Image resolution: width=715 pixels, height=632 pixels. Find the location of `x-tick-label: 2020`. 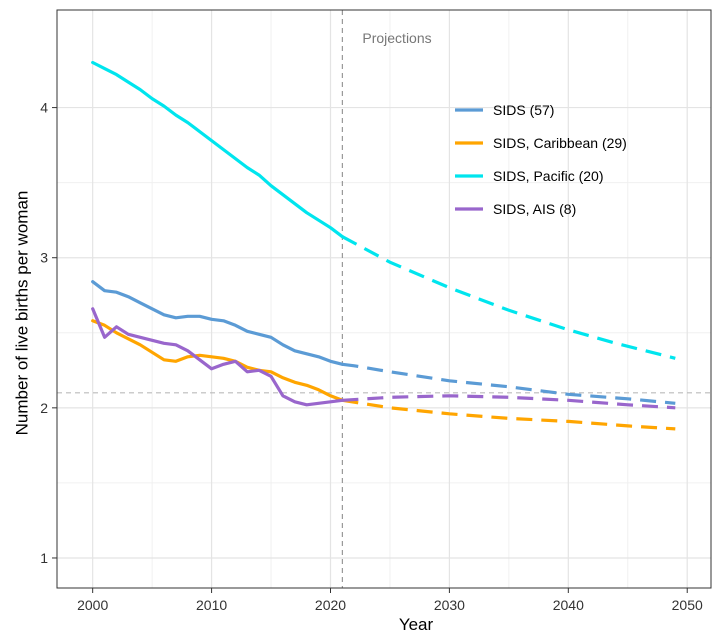

x-tick-label: 2020 is located at coordinates (330, 605).